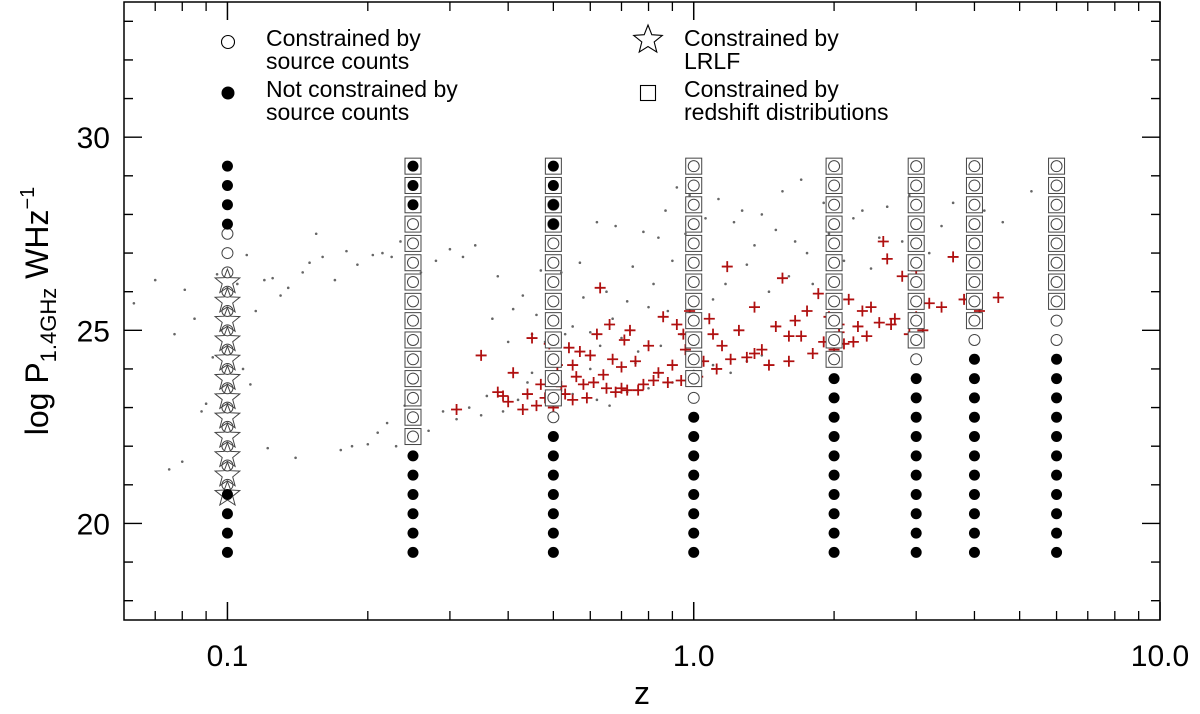  What do you see at coordinates (642, 693) in the screenshot?
I see `x-axis-label: z` at bounding box center [642, 693].